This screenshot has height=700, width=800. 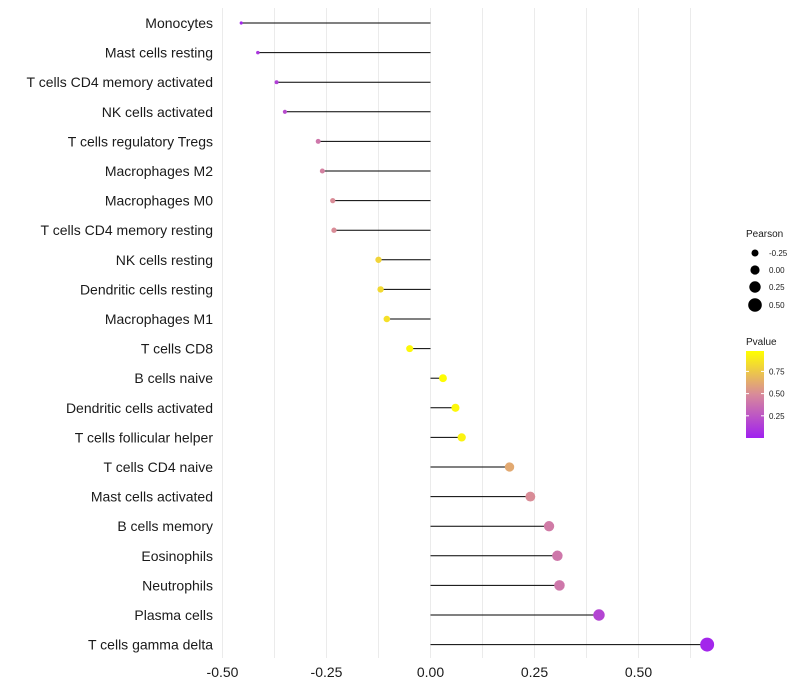 What do you see at coordinates (777, 287) in the screenshot?
I see `size-legend-label: 0.25` at bounding box center [777, 287].